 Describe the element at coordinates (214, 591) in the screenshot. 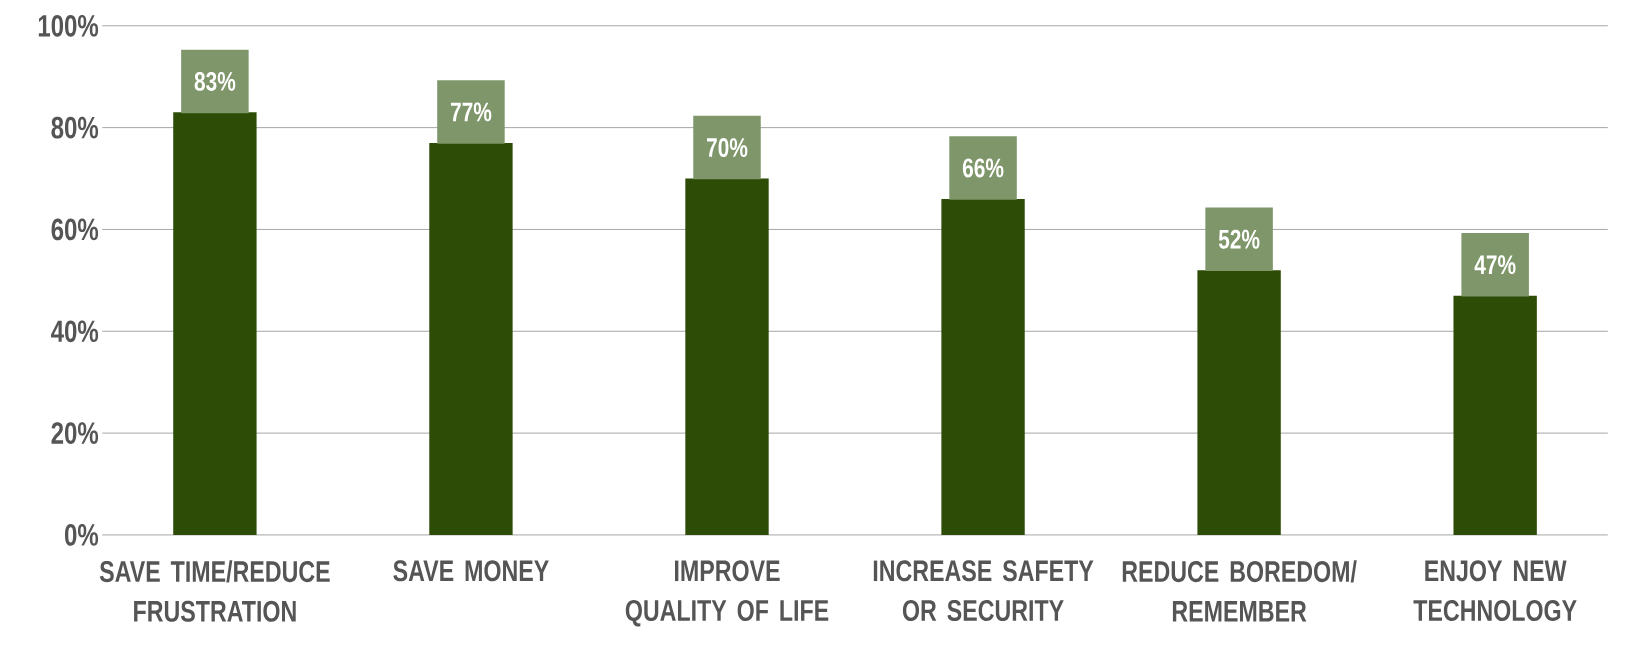

I see `x-tick-label: SAVE TIME/REDUCE FRUSTRATION` at that location.